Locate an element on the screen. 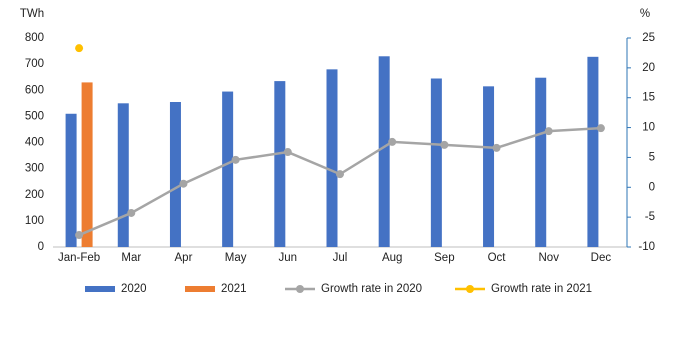 This screenshot has width=675, height=347. y-tick-label: 100 is located at coordinates (34, 221).